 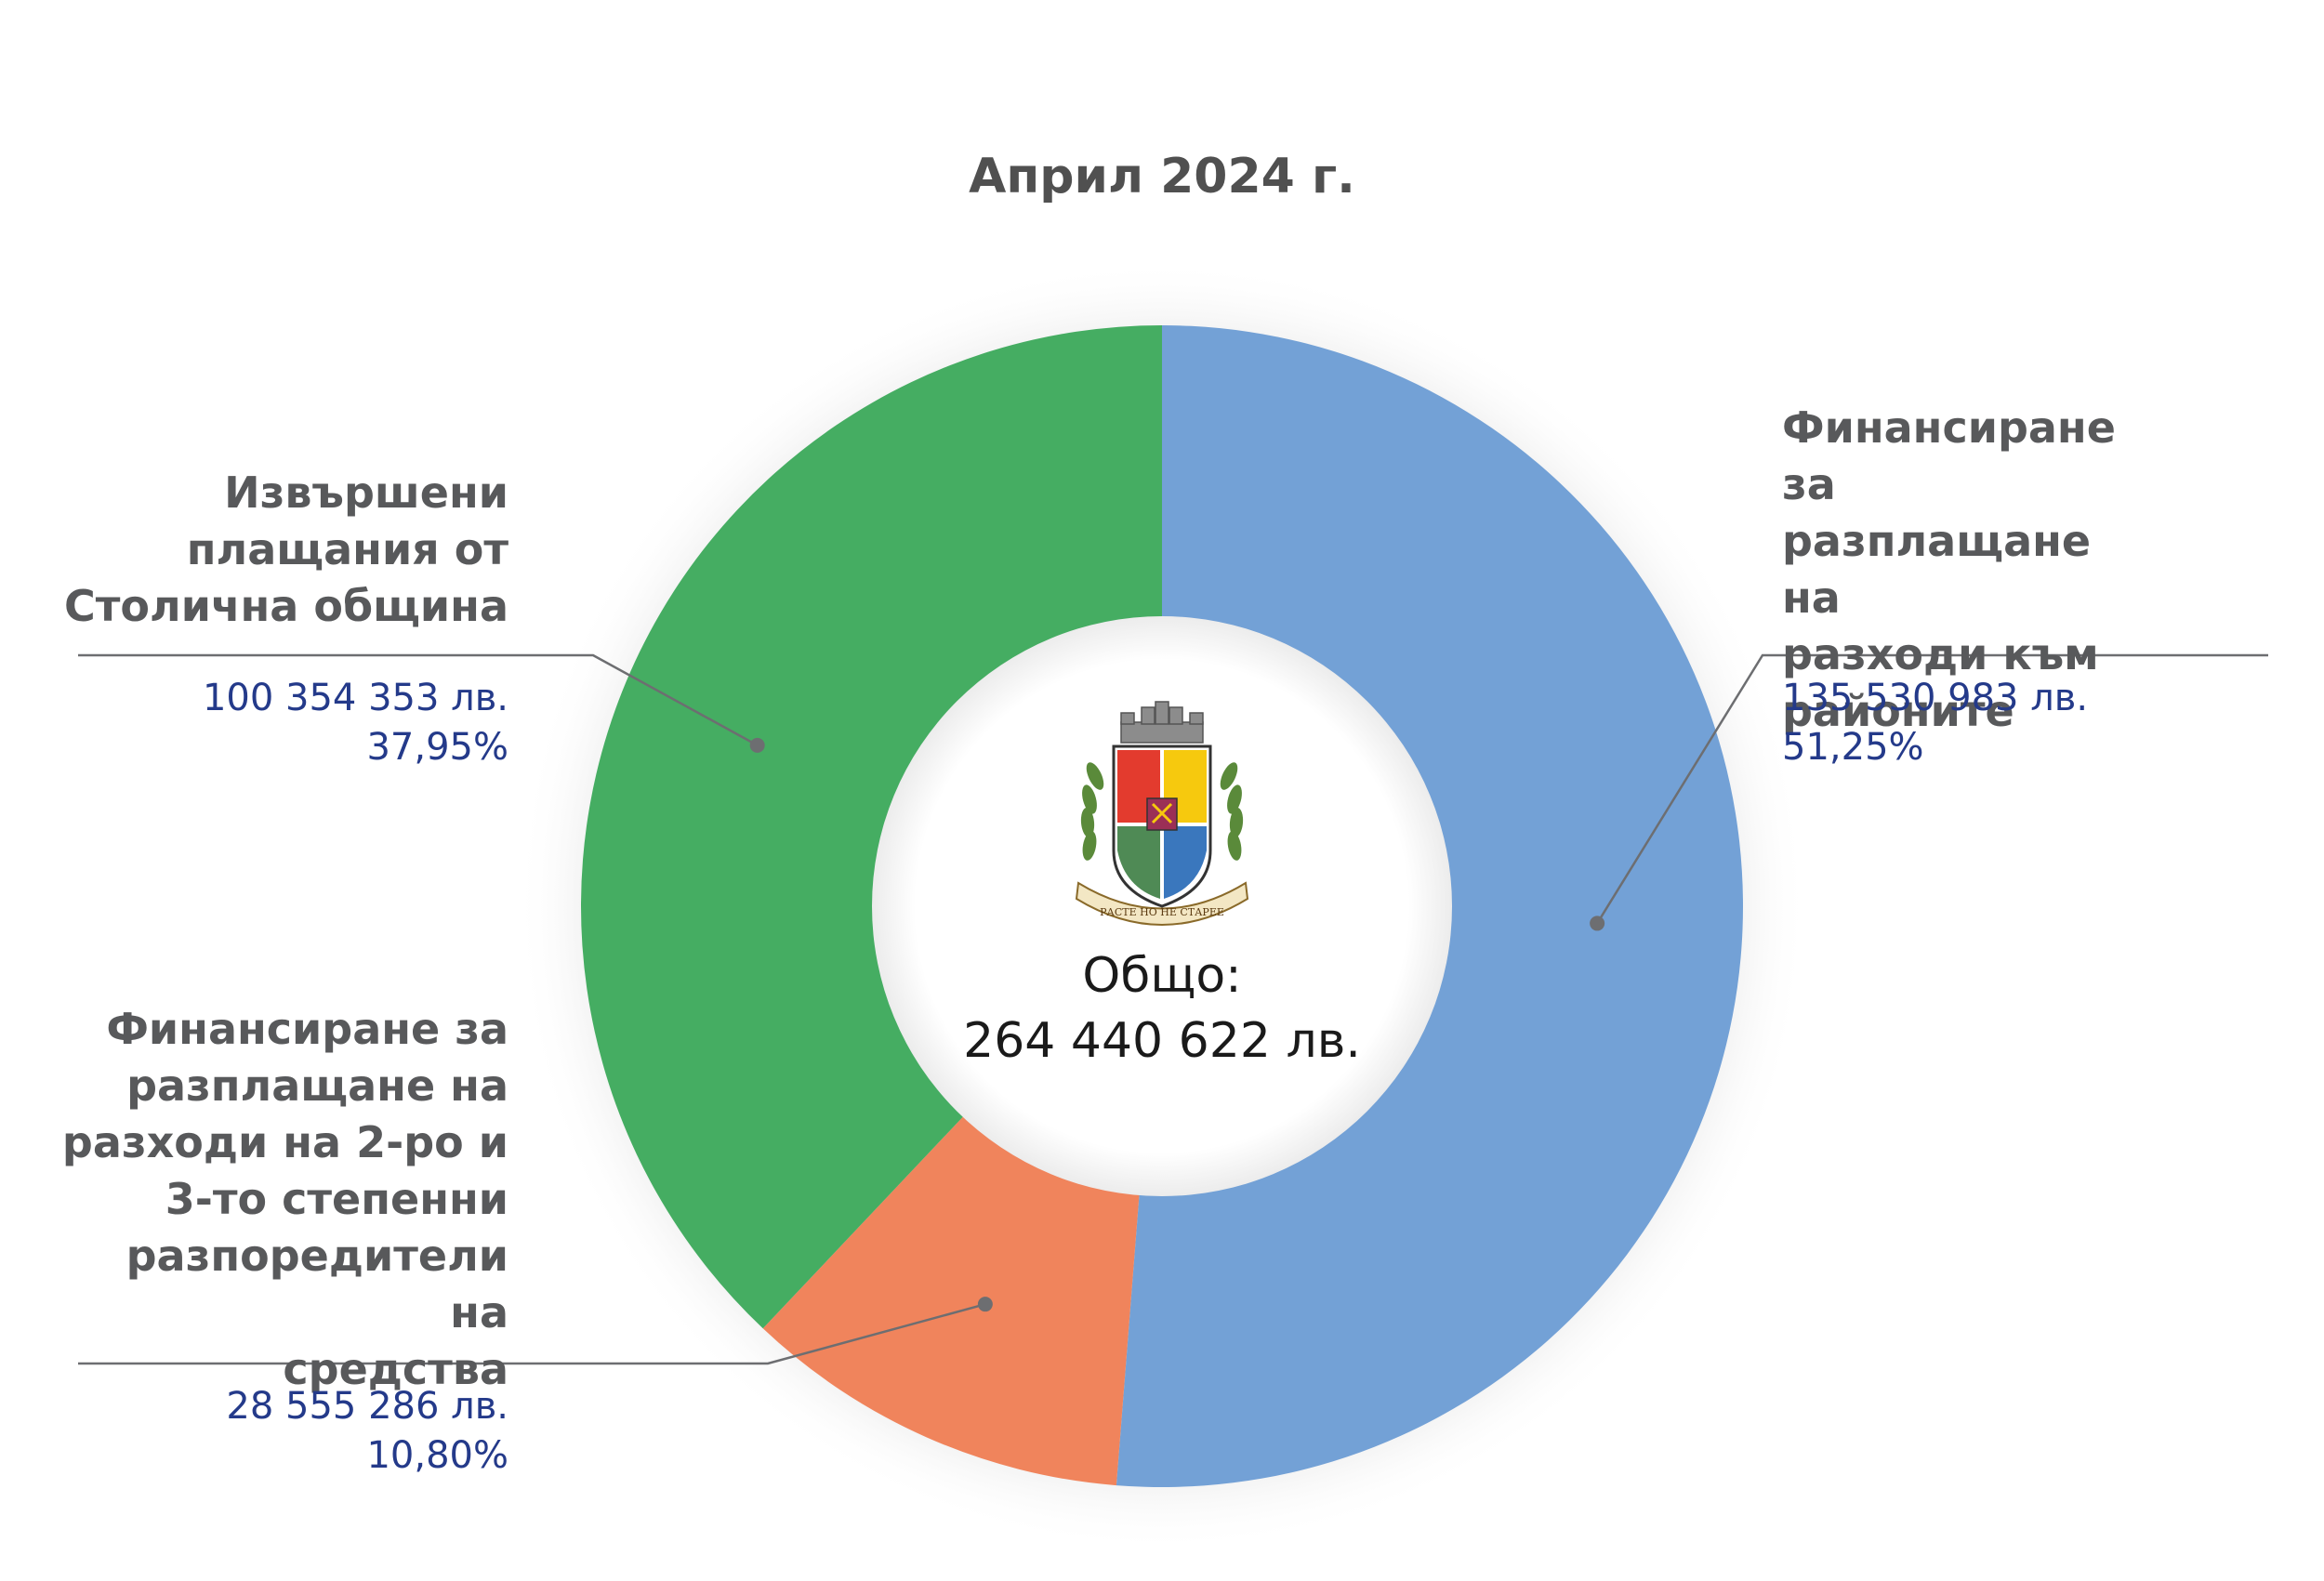 I want to click on leader-line-municipality, so click(x=418, y=699).